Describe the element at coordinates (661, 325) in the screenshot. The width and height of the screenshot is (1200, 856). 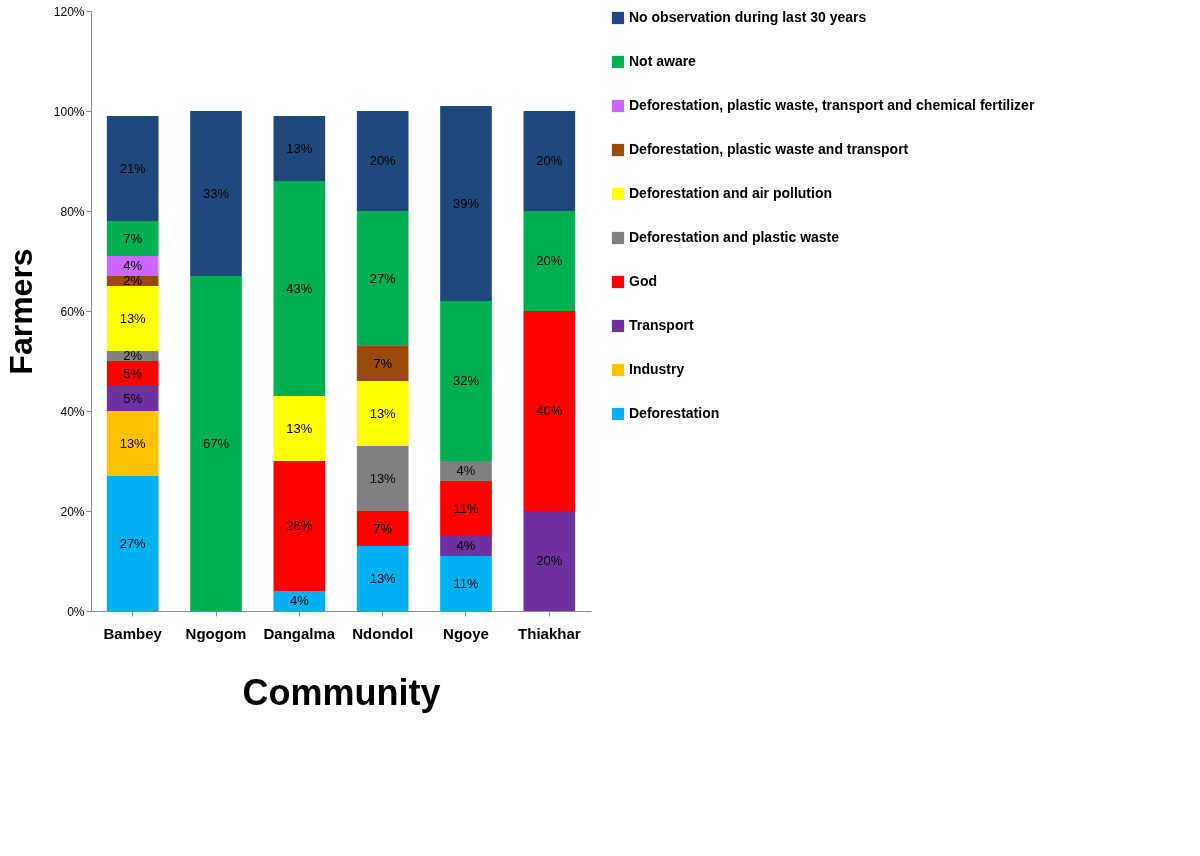
I see `legend-label: Transport` at that location.